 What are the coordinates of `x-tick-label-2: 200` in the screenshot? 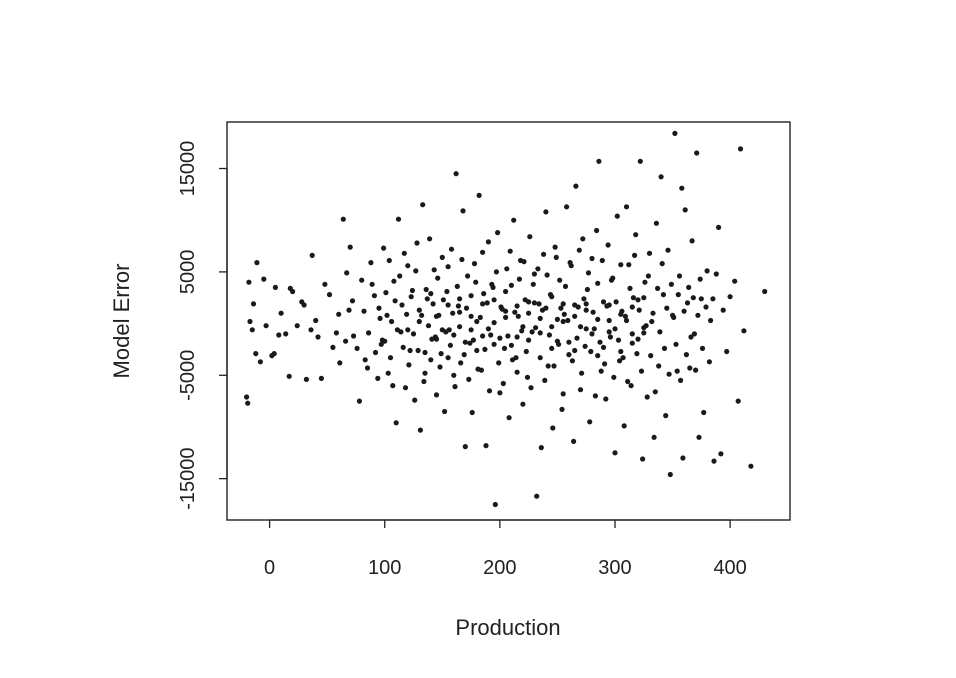 It's located at (499, 568).